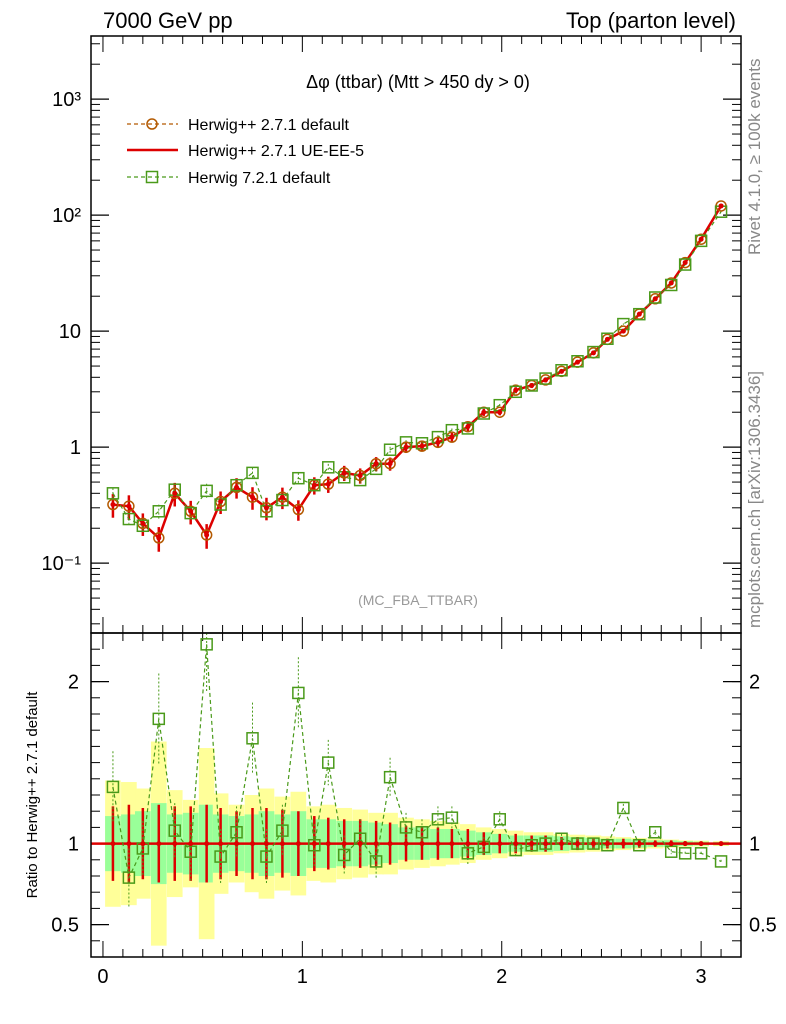 This screenshot has width=786, height=1024. I want to click on ratio-y-tick-label-left: 0.5, so click(65, 926).